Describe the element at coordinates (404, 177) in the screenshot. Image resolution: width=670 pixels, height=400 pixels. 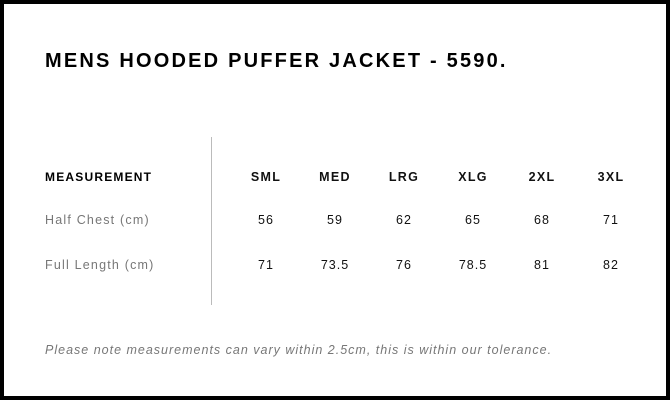
I see `size-header: LRG` at that location.